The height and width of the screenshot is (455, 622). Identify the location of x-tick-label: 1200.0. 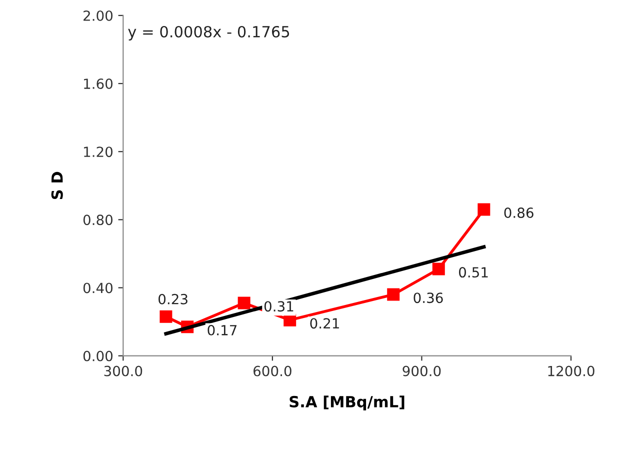
(571, 371).